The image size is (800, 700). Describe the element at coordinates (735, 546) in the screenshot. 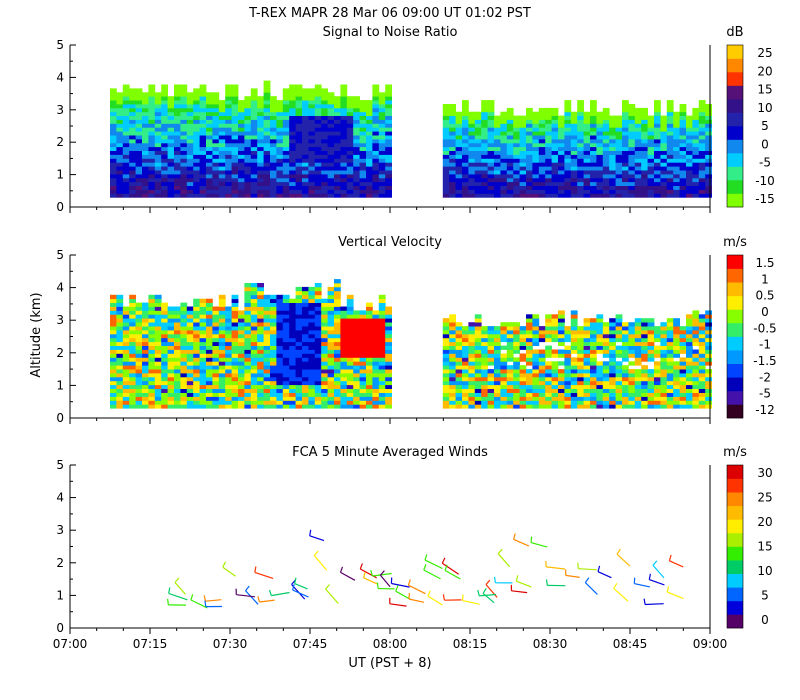

I see `colorbar-frame` at that location.